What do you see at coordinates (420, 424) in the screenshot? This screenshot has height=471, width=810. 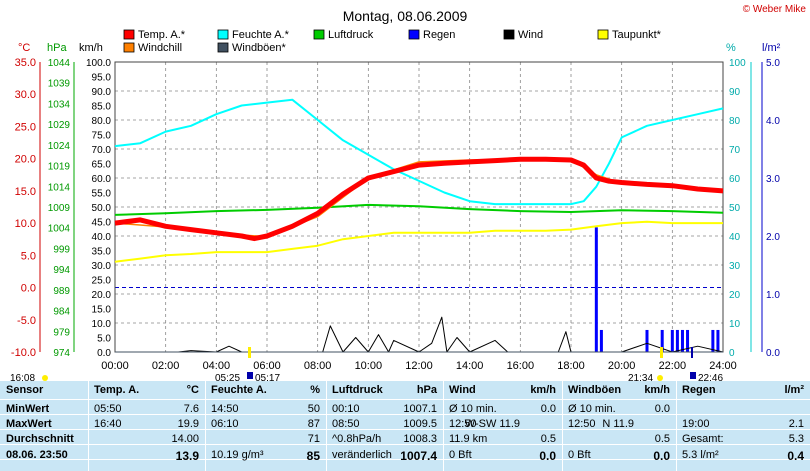 I see `stats-cell-3-1-b: 1009.5` at bounding box center [420, 424].